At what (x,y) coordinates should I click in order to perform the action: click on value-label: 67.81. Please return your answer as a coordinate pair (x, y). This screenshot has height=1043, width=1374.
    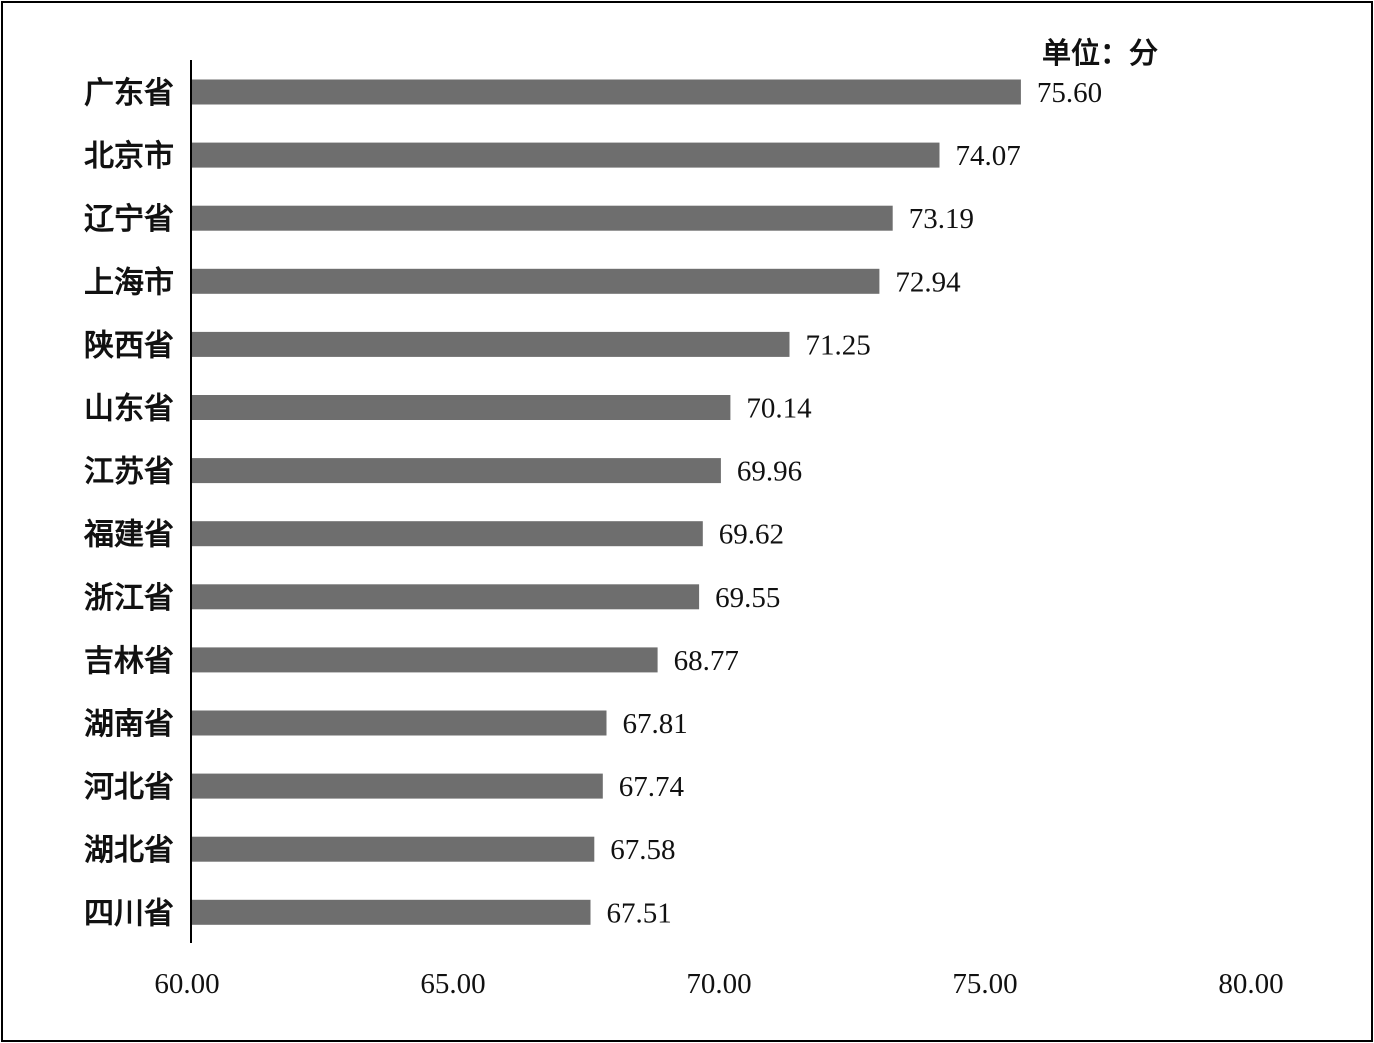
    Looking at the image, I should click on (655, 724).